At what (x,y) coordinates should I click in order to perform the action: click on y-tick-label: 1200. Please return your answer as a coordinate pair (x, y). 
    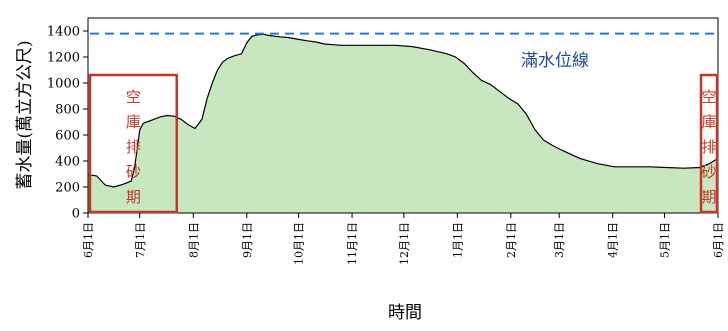
    Looking at the image, I should click on (63, 58).